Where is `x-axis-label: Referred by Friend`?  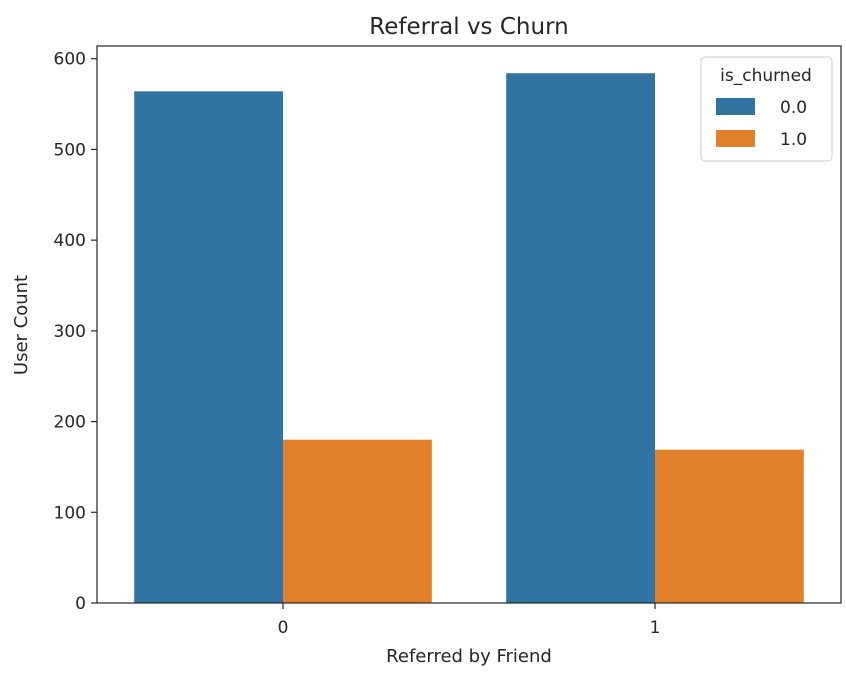
x-axis-label: Referred by Friend is located at coordinates (469, 656).